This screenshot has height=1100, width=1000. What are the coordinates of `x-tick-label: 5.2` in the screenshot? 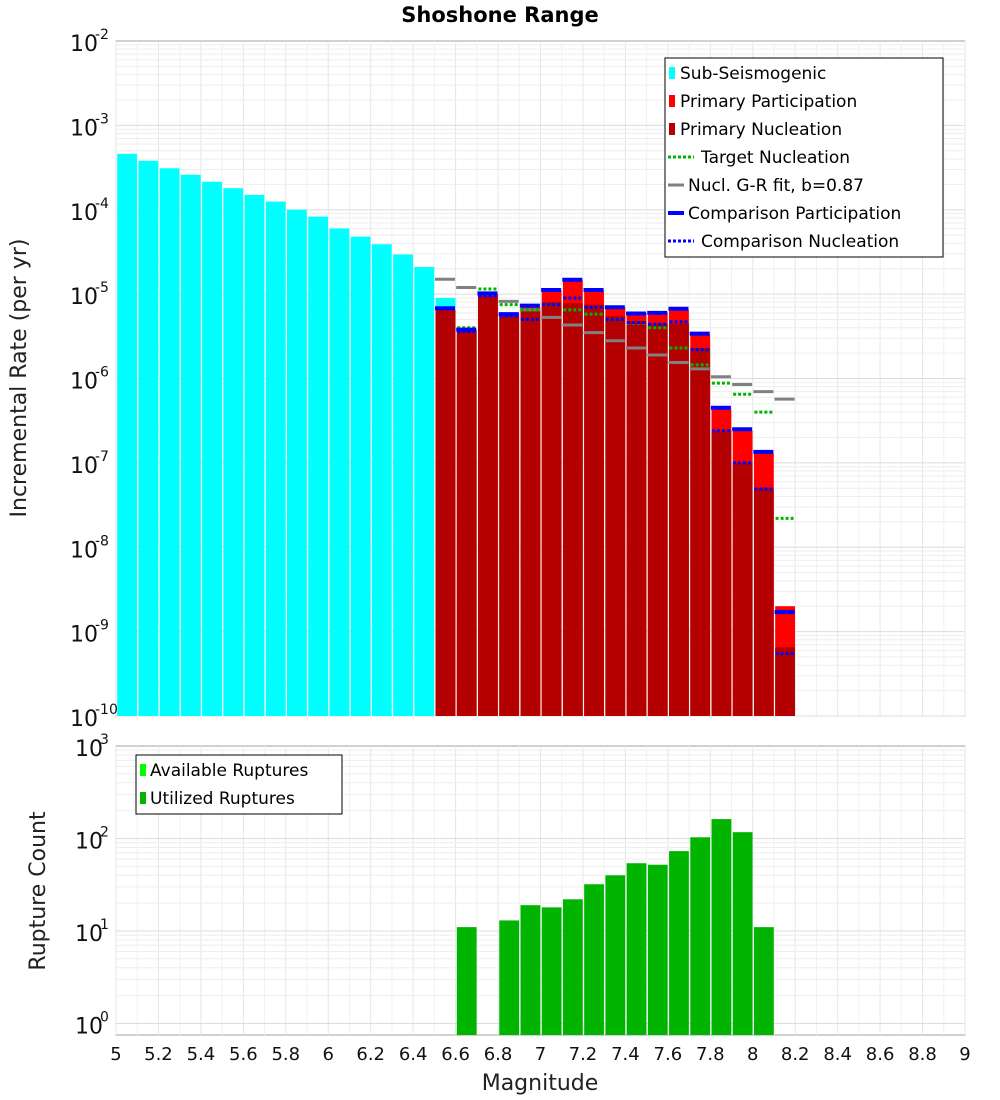 It's located at (158, 1054).